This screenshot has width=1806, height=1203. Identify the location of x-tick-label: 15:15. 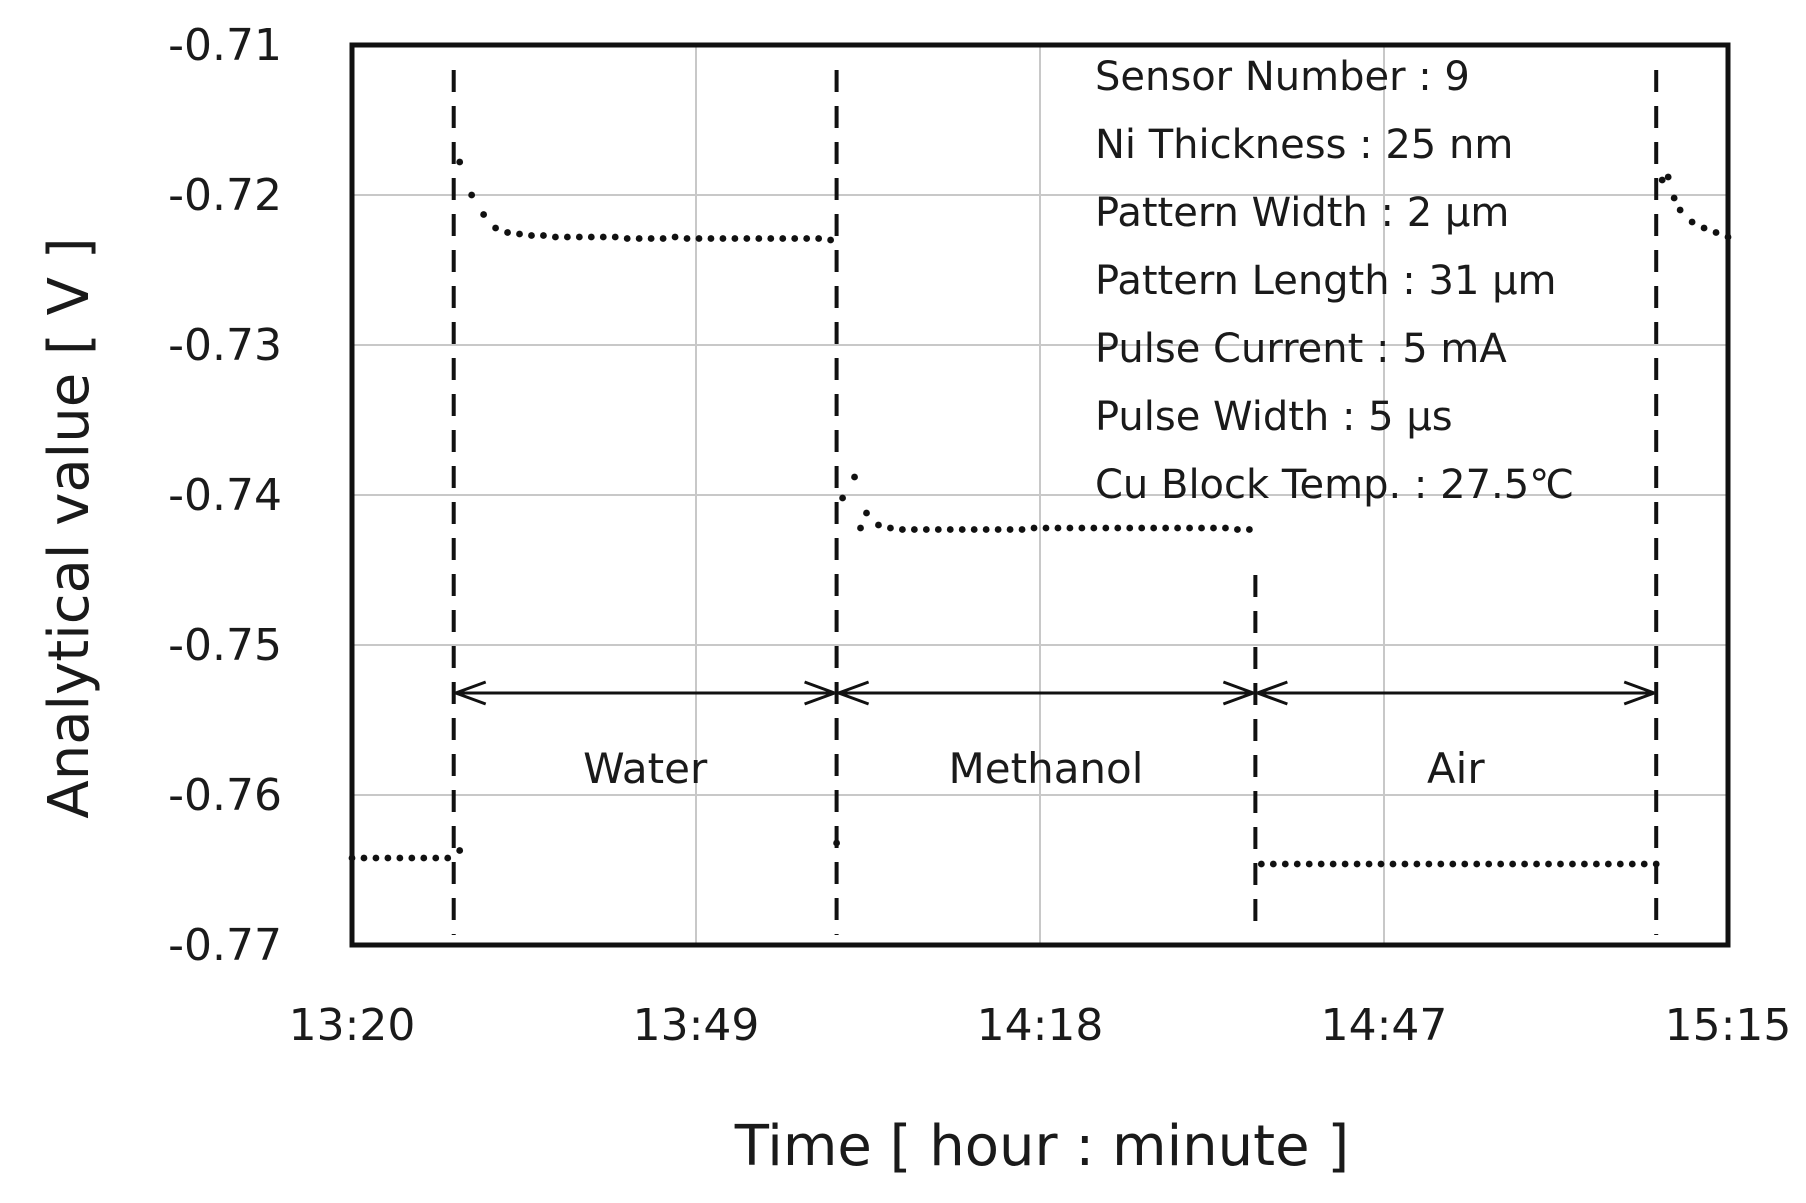
(1728, 1025).